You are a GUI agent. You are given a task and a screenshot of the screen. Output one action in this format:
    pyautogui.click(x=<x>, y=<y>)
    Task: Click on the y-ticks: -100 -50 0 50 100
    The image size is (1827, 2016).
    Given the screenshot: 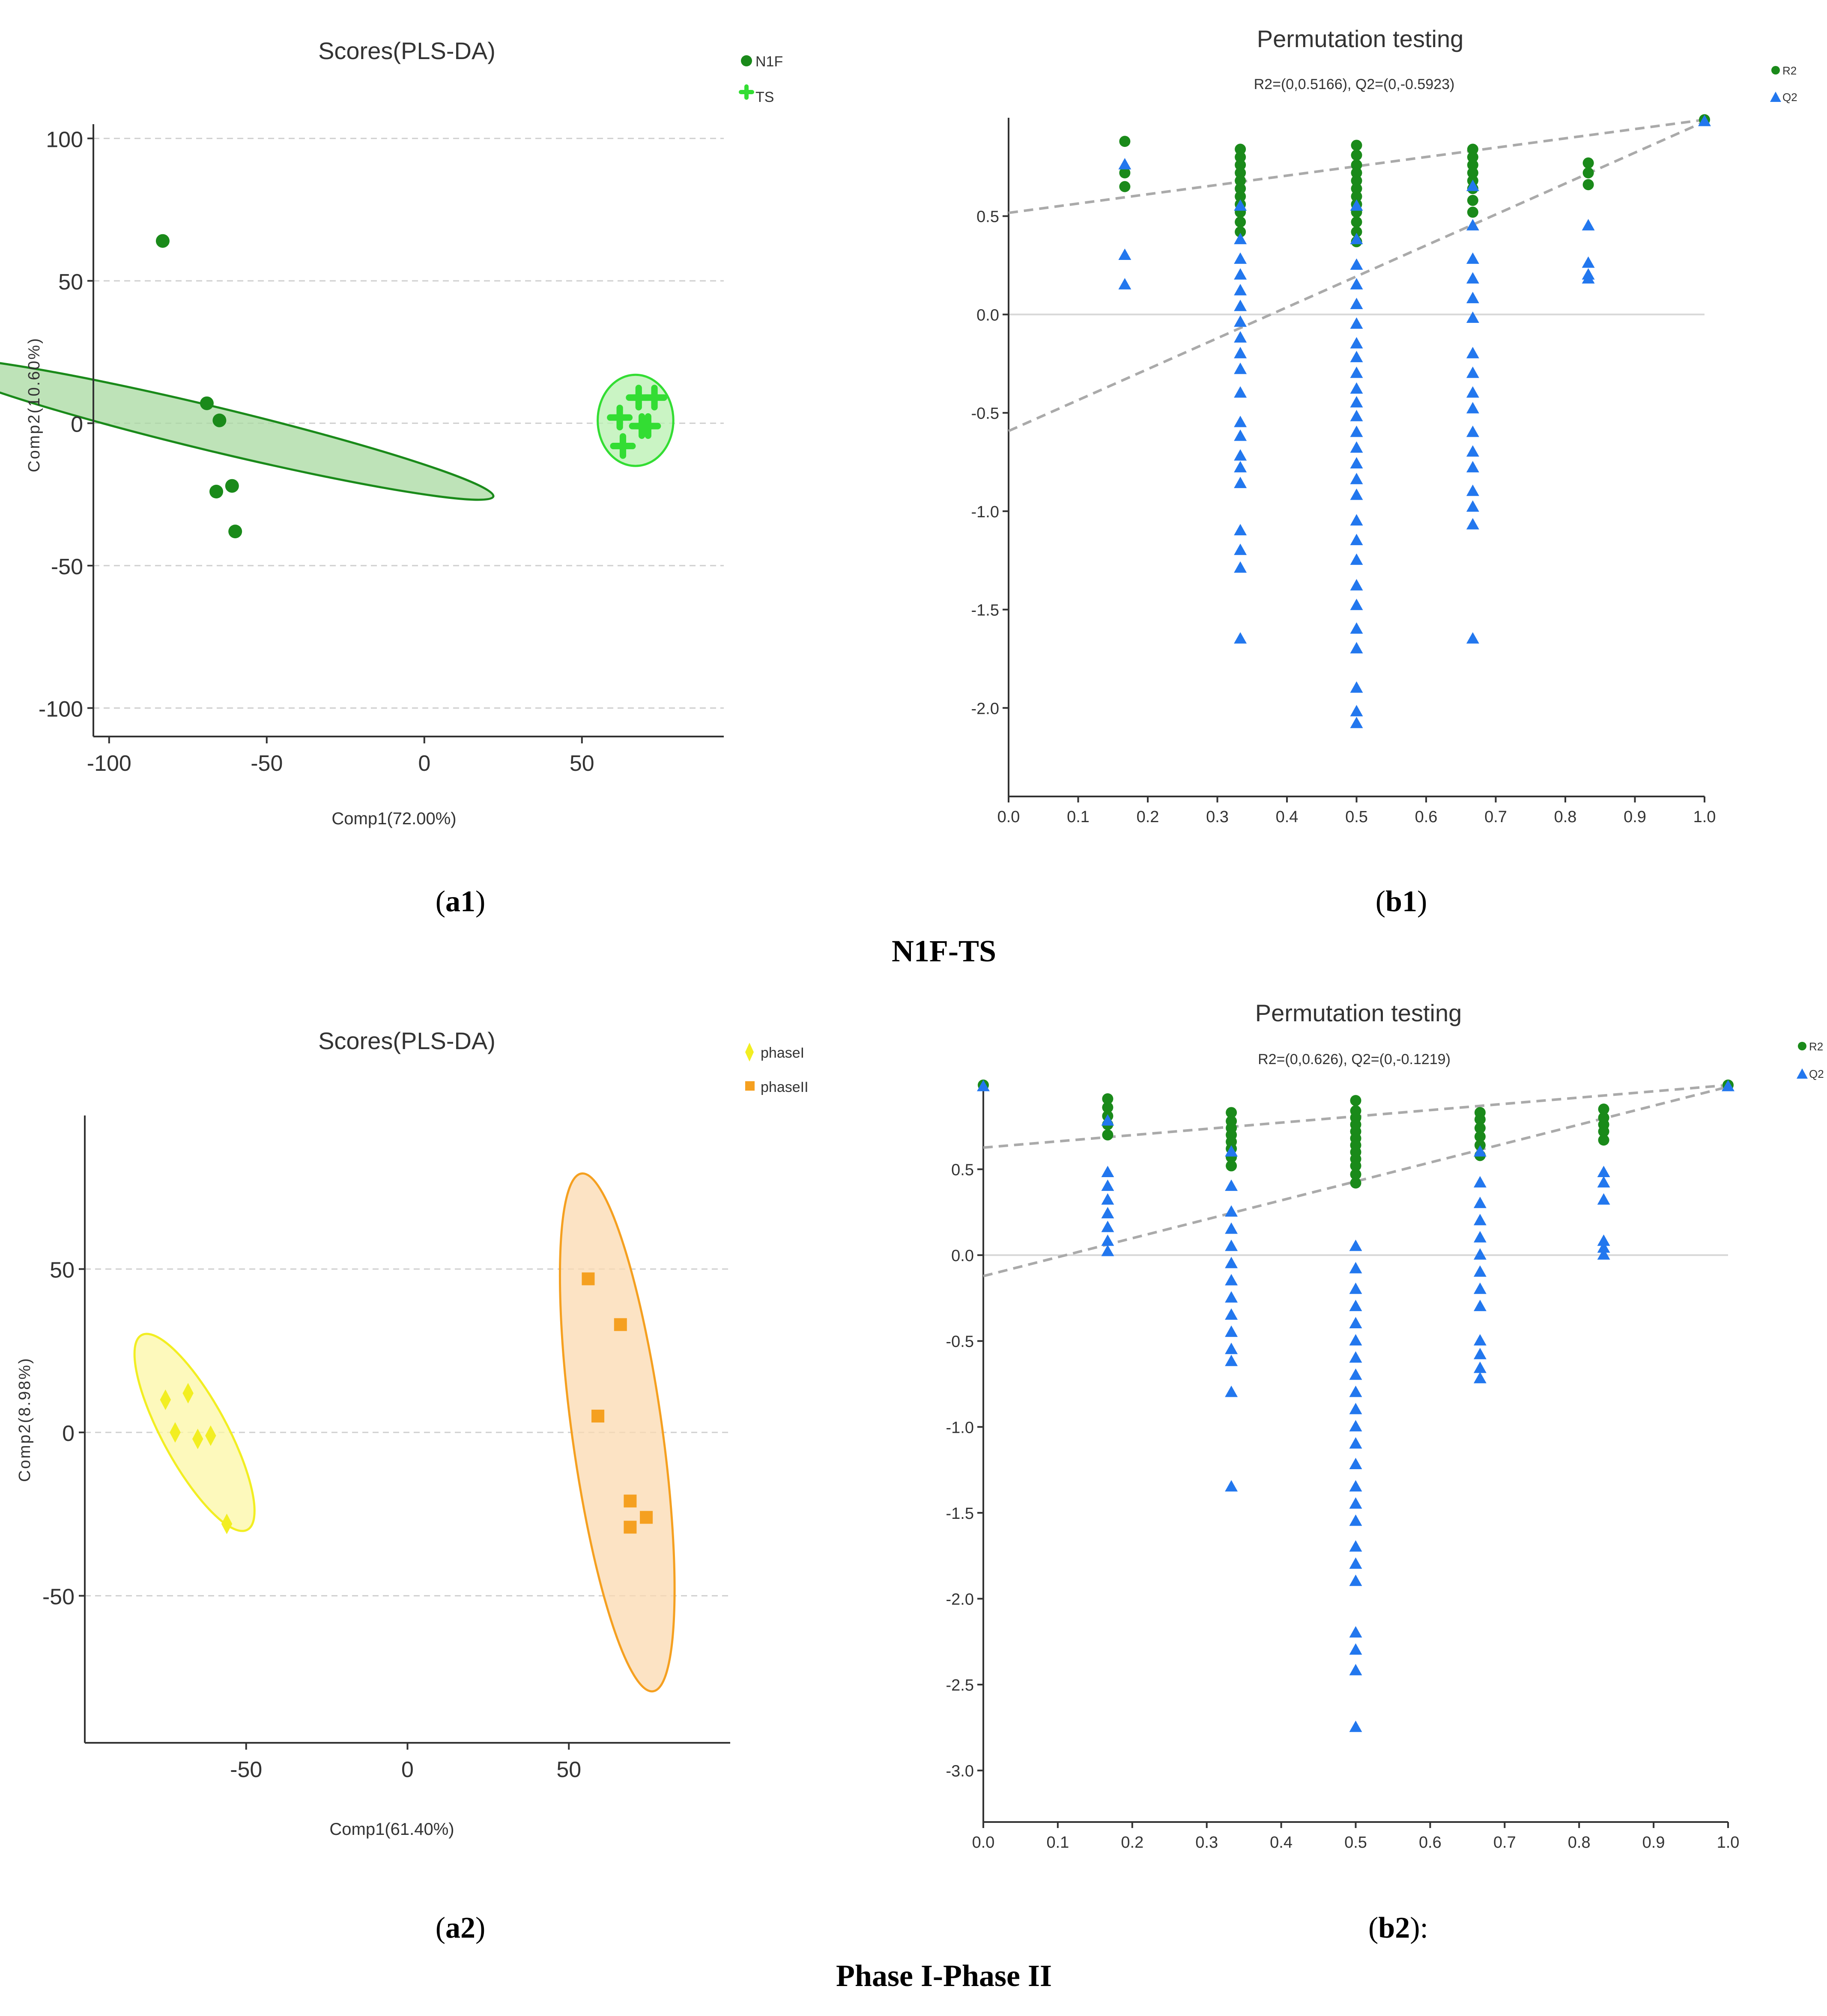 What is the action you would take?
    pyautogui.click(x=66, y=424)
    